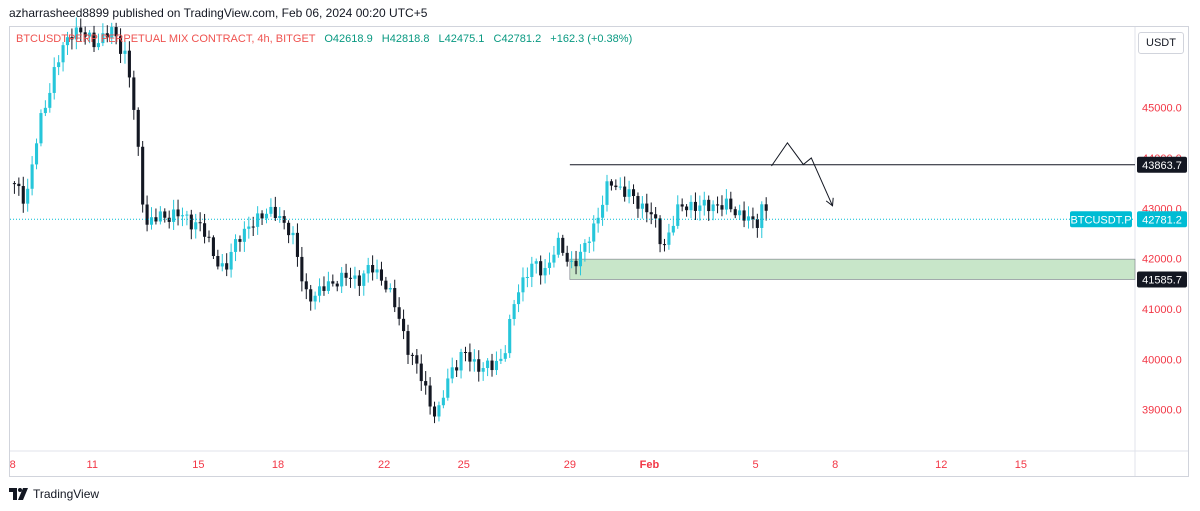 The image size is (1200, 511). Describe the element at coordinates (92, 465) in the screenshot. I see `time-tick-label: 11` at that location.